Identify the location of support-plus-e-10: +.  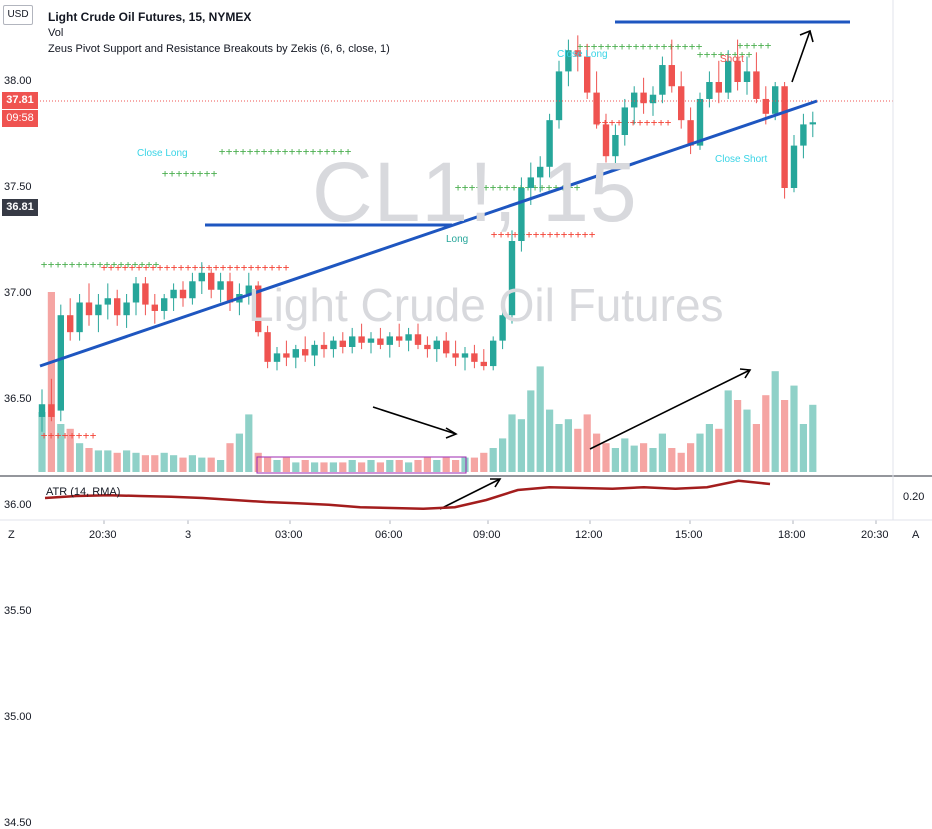
(650, 46).